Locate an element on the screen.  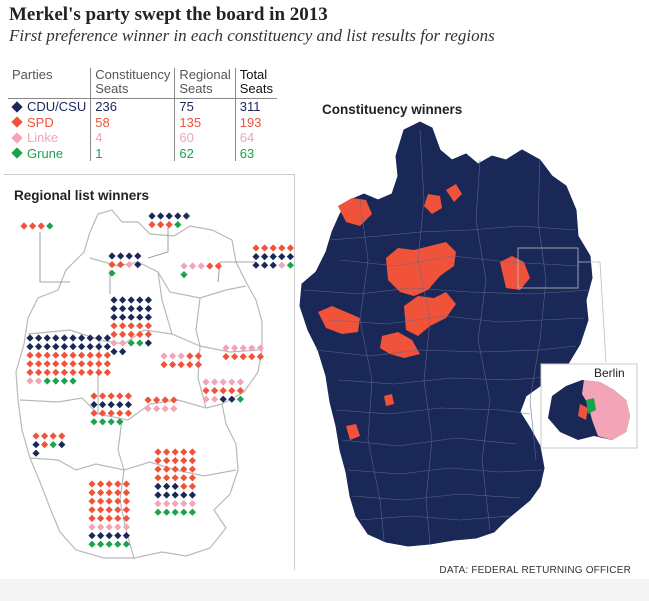
table-row: CDU/CSU 236 75 311 is located at coordinates (142, 106).